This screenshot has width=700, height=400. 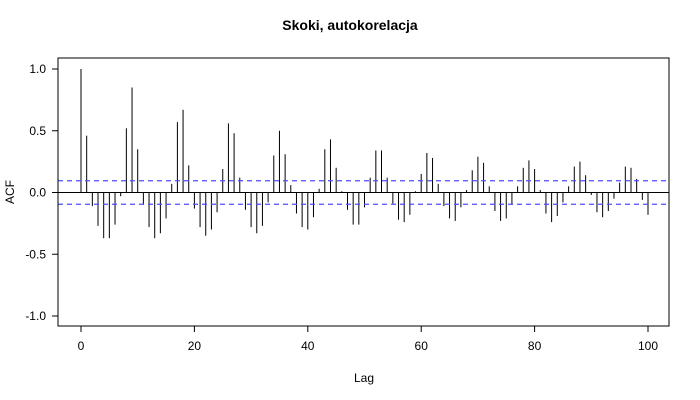 I want to click on x-tick-label: 20, so click(x=195, y=346).